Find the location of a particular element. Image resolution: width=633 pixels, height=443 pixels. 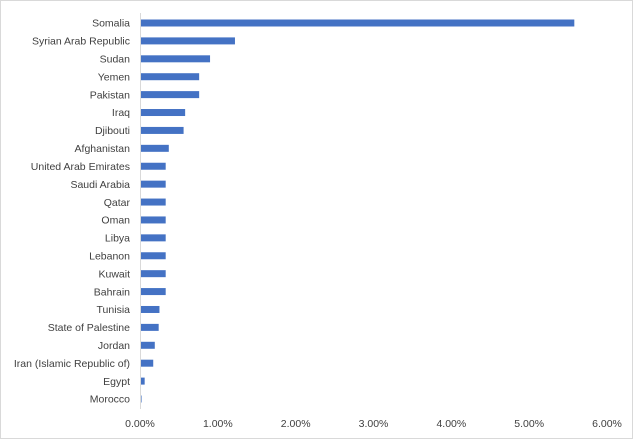

bar-kuwait is located at coordinates (153, 274).